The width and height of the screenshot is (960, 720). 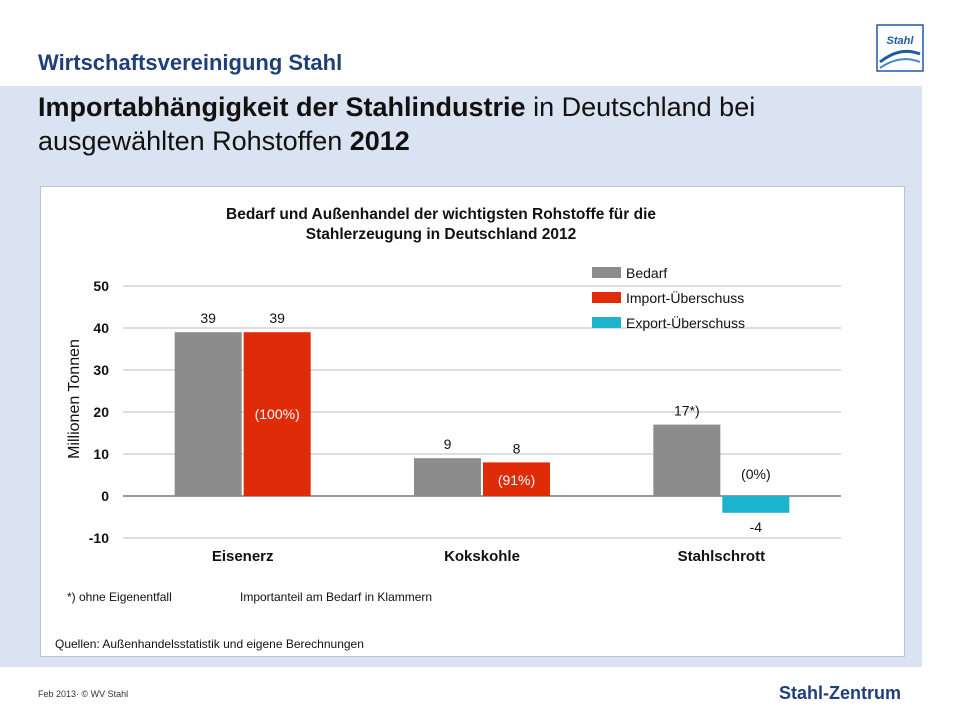 What do you see at coordinates (447, 477) in the screenshot?
I see `bar-kokskohle-bedarf` at bounding box center [447, 477].